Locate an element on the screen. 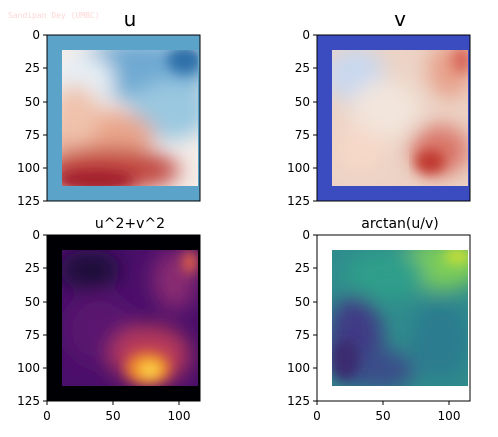 This screenshot has width=498, height=437. panel-title: u^2+v^2 is located at coordinates (130, 224).